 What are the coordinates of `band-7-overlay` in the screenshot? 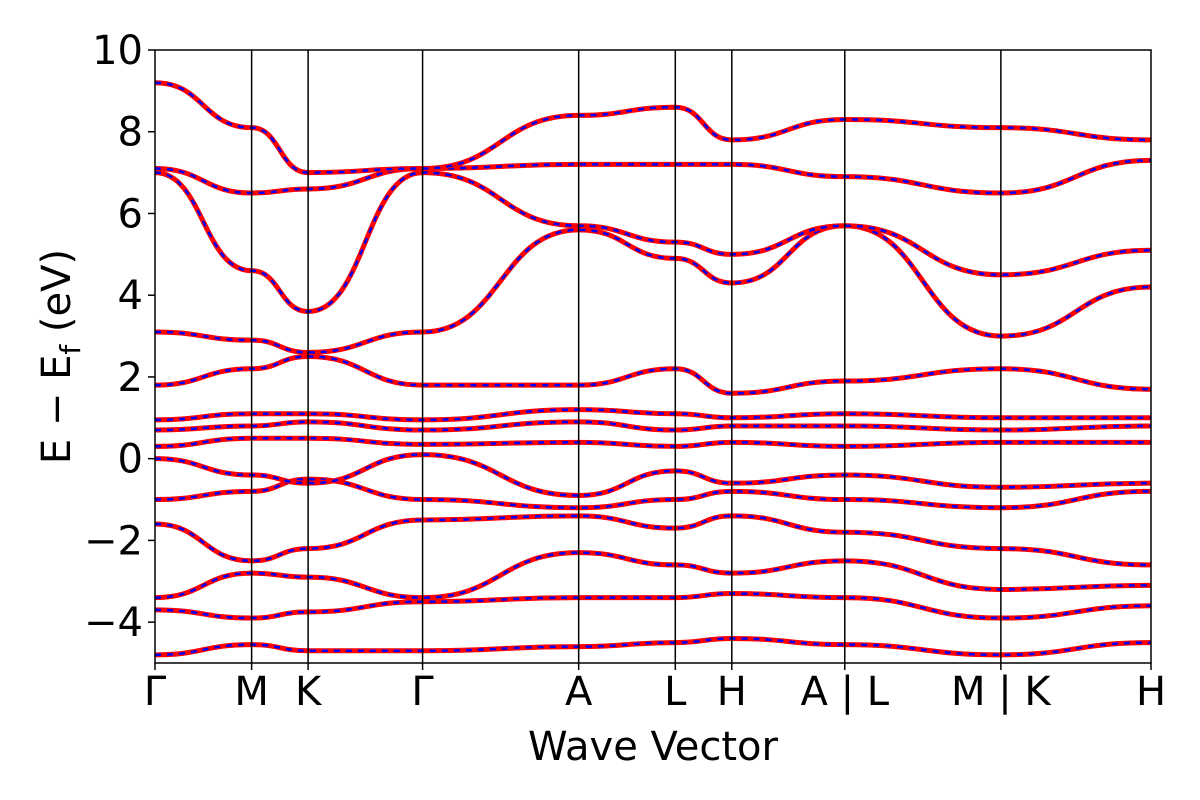 It's located at (653, 442).